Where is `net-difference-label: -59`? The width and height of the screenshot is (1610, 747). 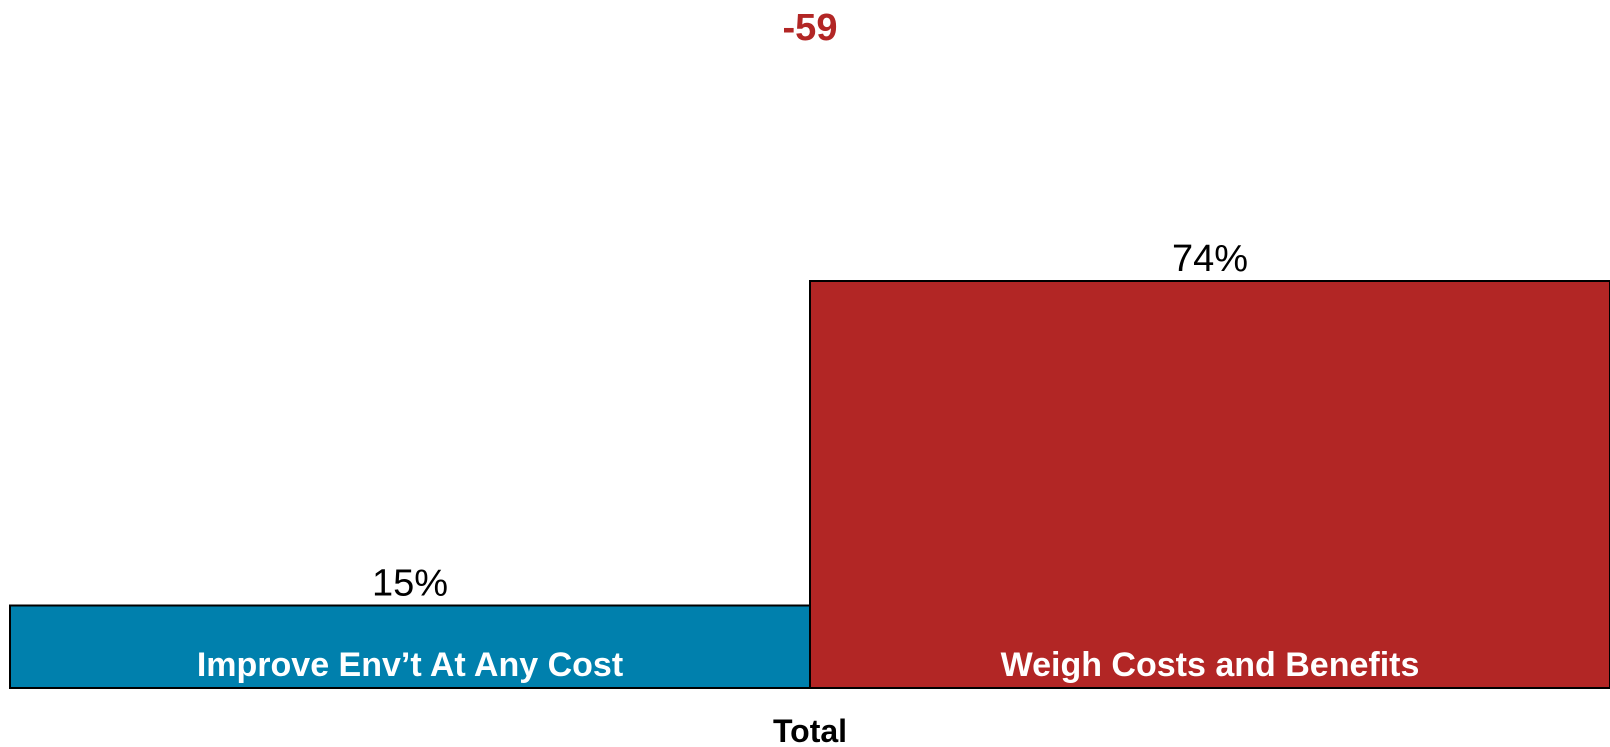 net-difference-label: -59 is located at coordinates (810, 28).